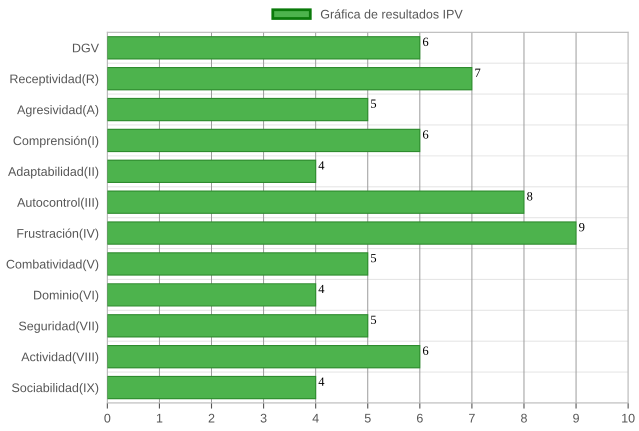  I want to click on y-tick-label: Dominio(VI), so click(66, 296).